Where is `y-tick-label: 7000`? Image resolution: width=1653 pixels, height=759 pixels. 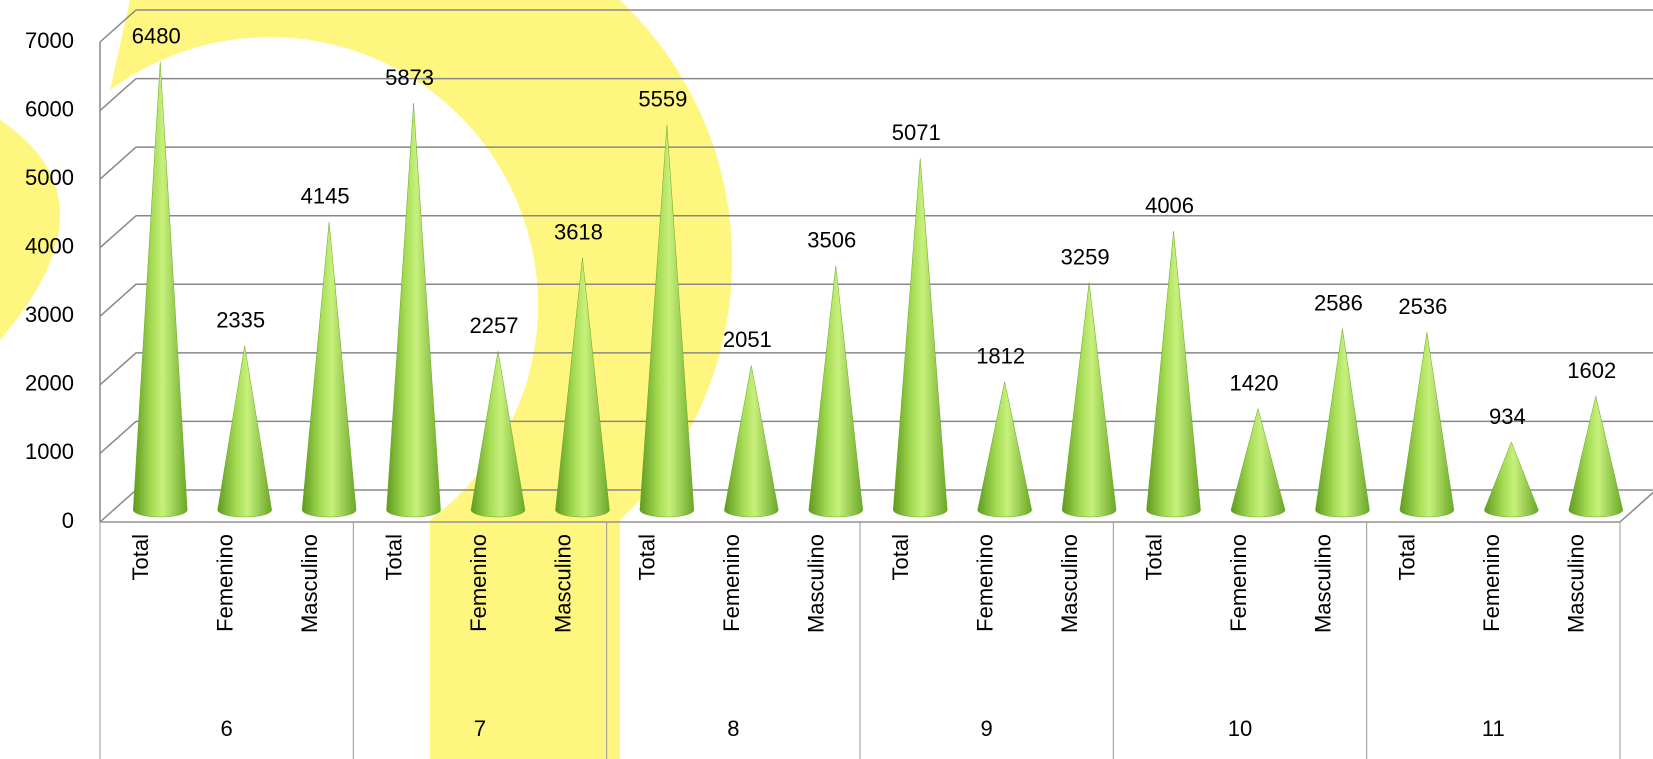
y-tick-label: 7000 is located at coordinates (49, 40).